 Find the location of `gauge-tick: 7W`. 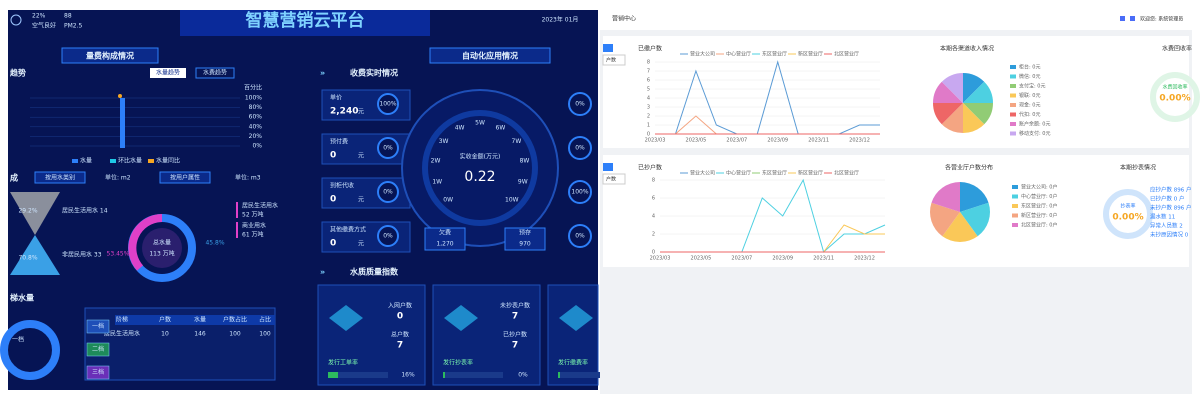

gauge-tick: 7W is located at coordinates (517, 141).